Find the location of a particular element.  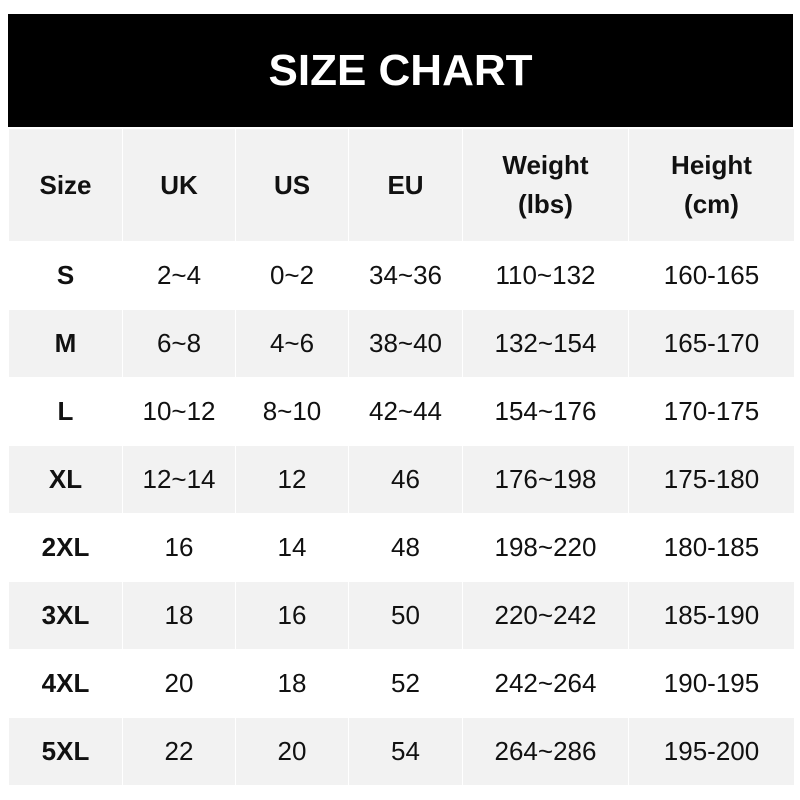

table-cell: 14 is located at coordinates (292, 547).